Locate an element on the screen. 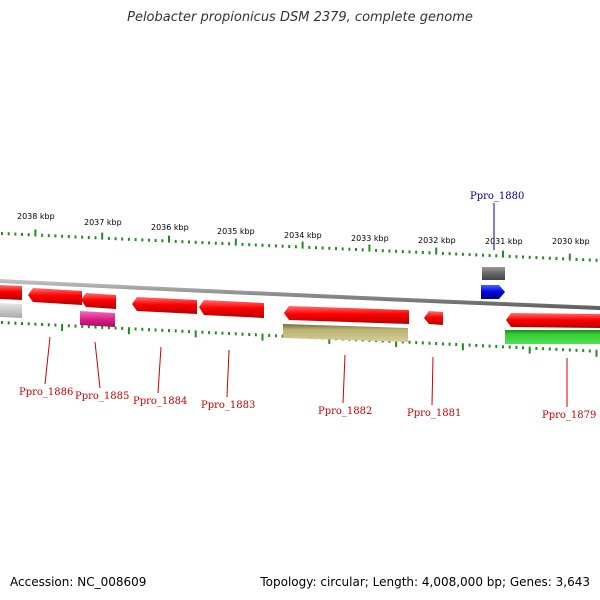 The image size is (600, 600). gene-block-left-lightgray is located at coordinates (11, 310).